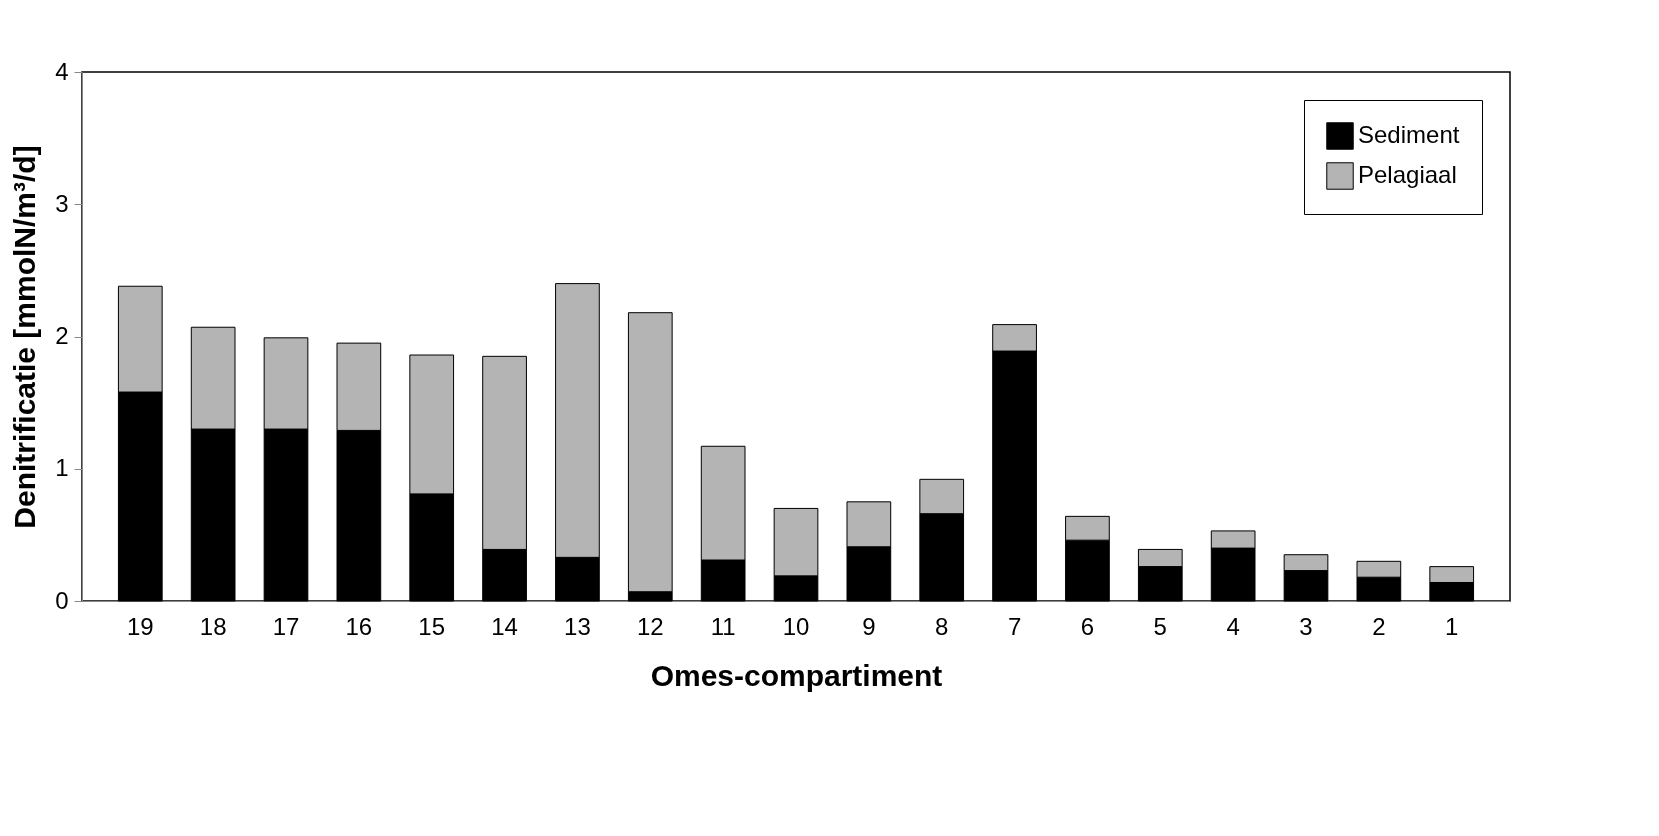 This screenshot has height=836, width=1659. Describe the element at coordinates (796, 675) in the screenshot. I see `x-axis-title: Omes-compartiment` at that location.